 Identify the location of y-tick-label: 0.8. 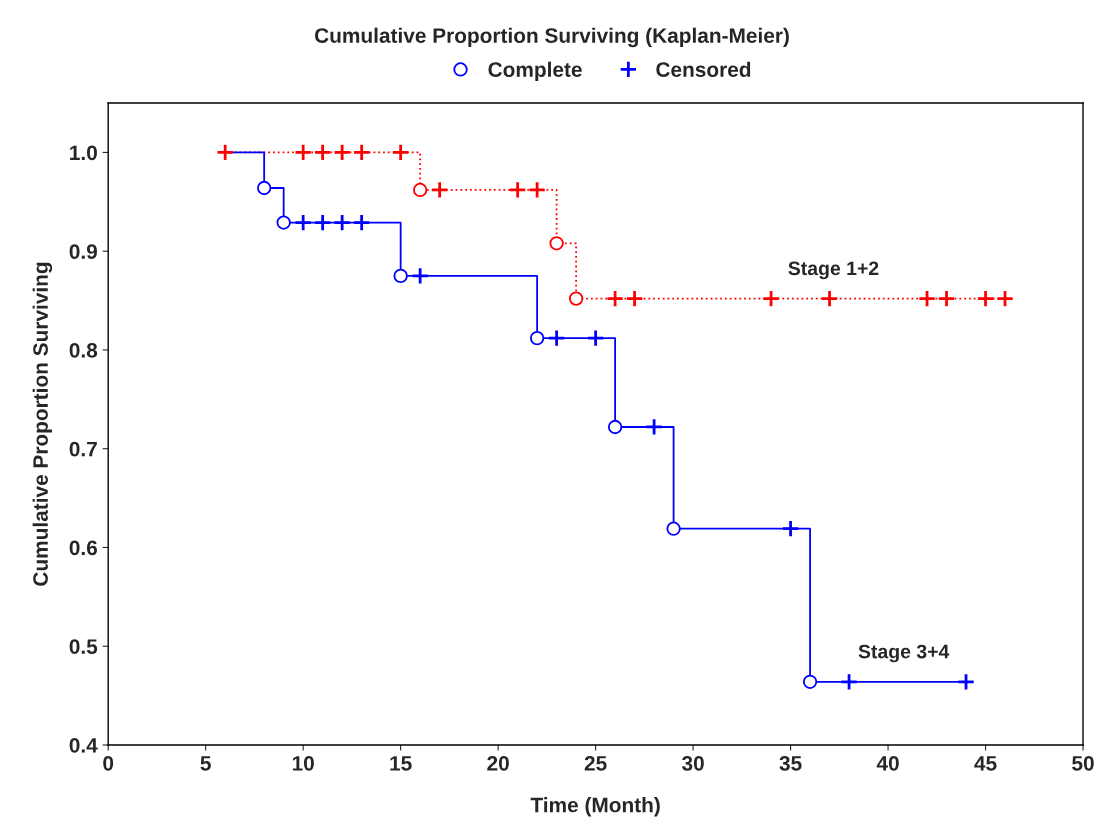
(83, 350).